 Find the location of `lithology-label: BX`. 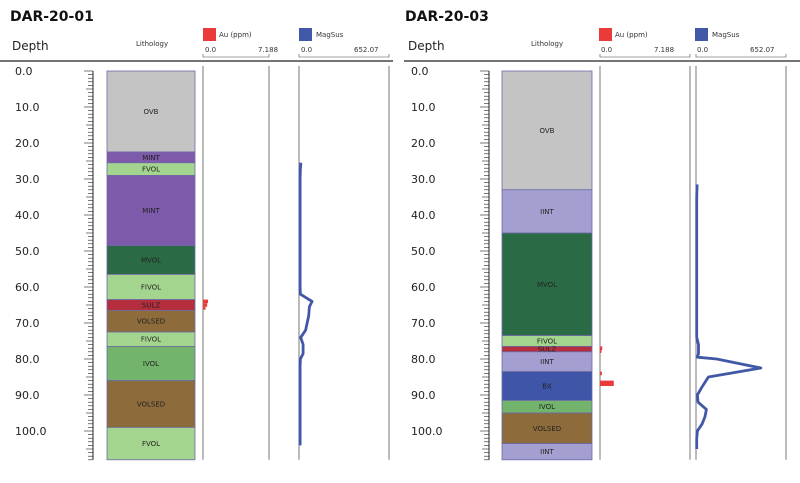

lithology-label: BX is located at coordinates (547, 387).